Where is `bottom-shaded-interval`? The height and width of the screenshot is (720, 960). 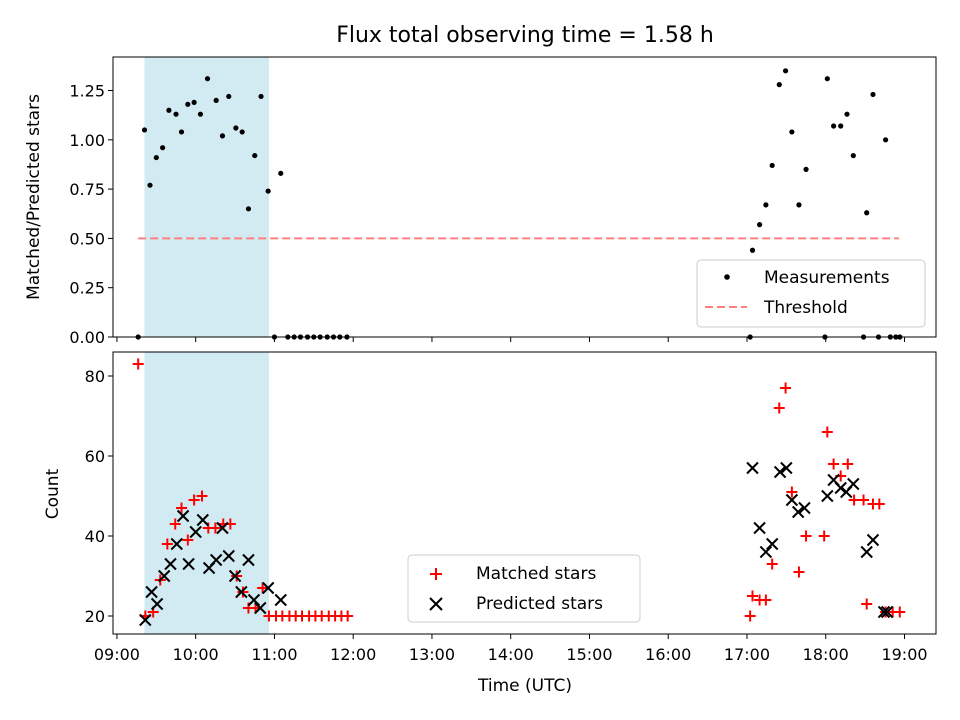 bottom-shaded-interval is located at coordinates (206, 493).